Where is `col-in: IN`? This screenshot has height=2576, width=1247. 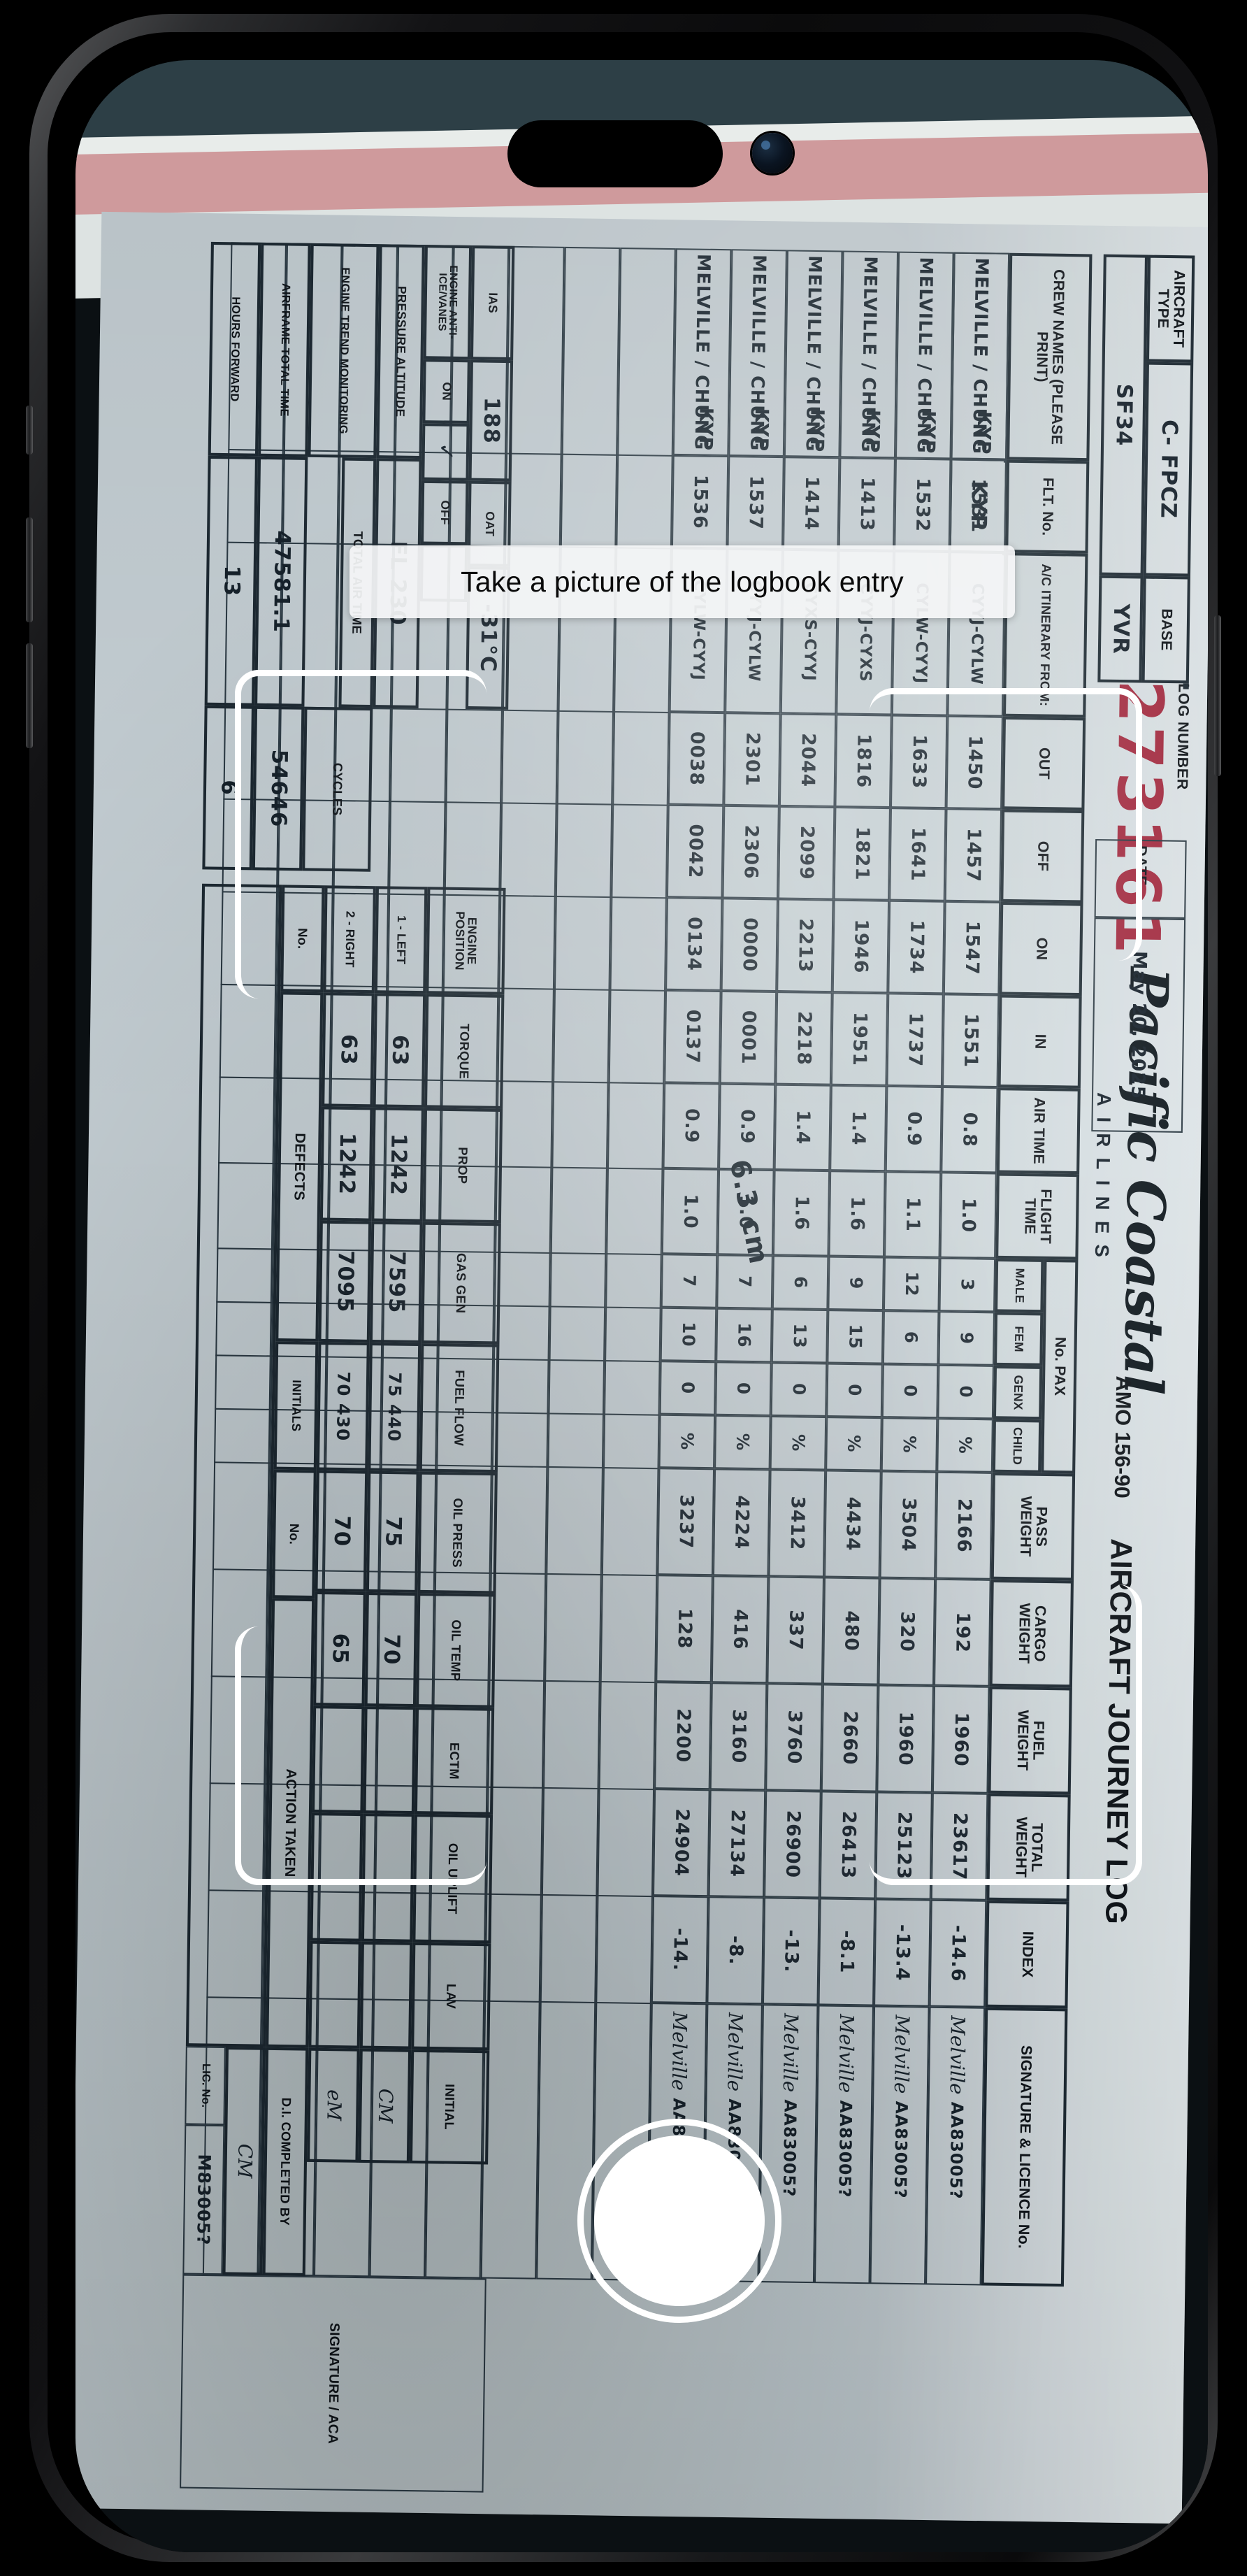 col-in: IN is located at coordinates (1039, 1041).